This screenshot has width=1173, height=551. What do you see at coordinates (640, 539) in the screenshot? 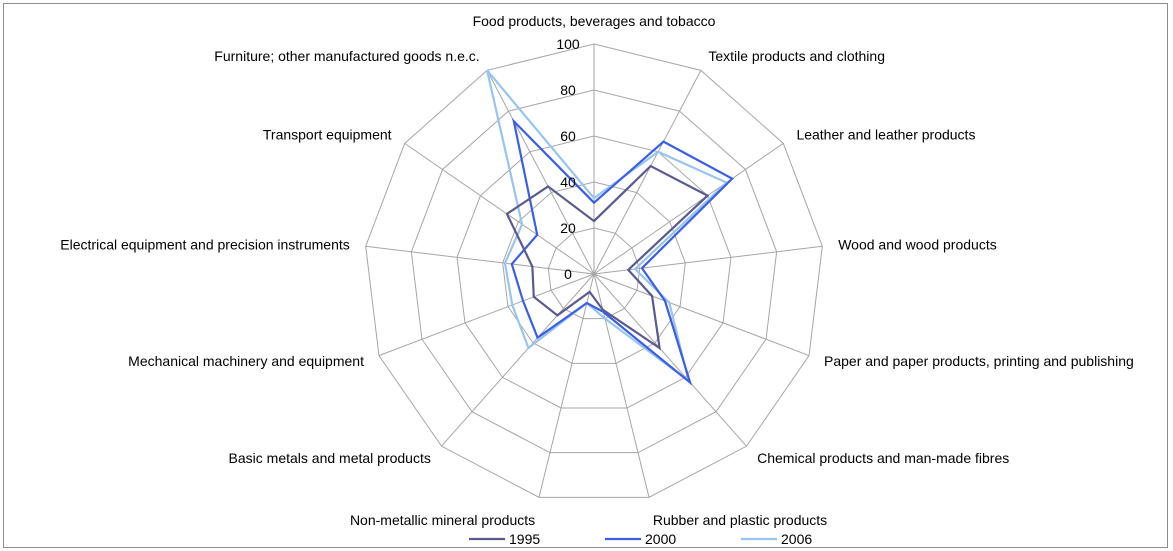
I see `legend: 1995 2000 2006` at bounding box center [640, 539].